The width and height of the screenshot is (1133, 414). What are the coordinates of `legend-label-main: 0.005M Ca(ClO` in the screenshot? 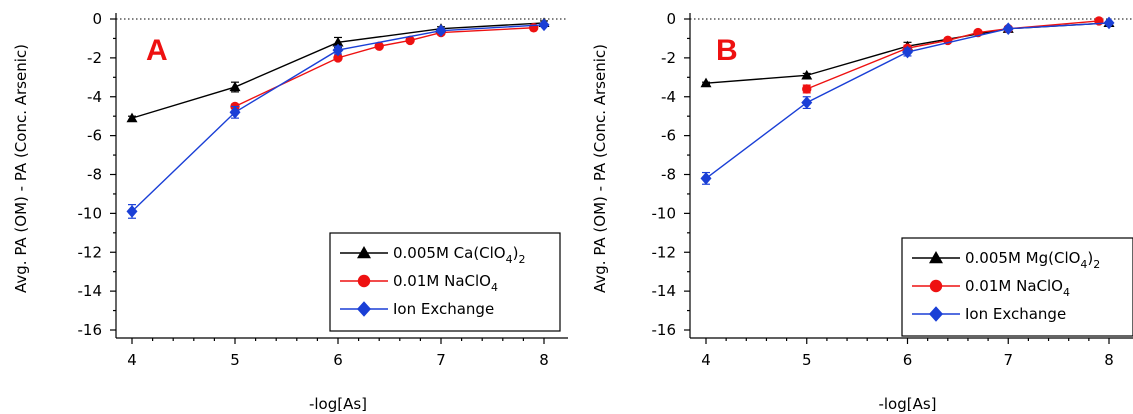 It's located at (449, 253).